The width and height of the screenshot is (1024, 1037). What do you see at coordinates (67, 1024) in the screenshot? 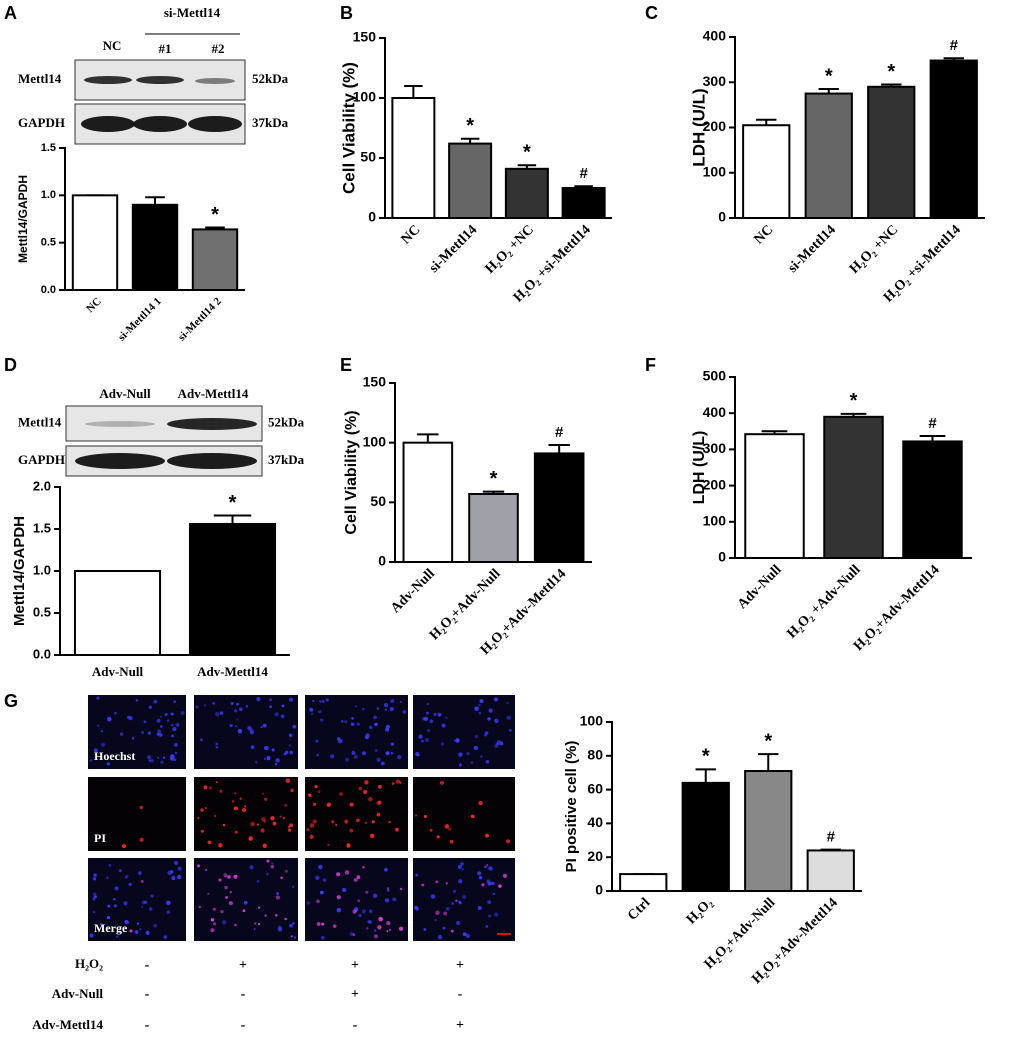
I see `treatment-label: Adv-Mettl14` at bounding box center [67, 1024].